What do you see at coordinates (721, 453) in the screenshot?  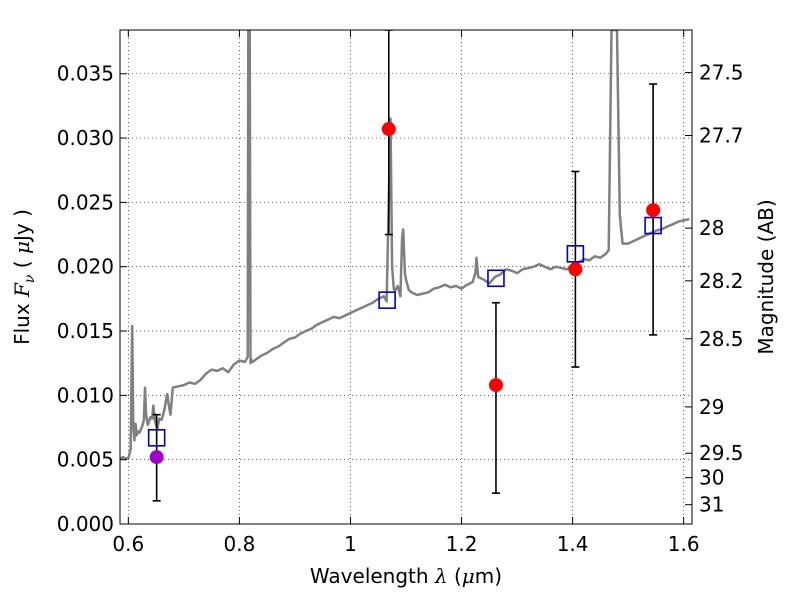 I see `y2-tick-label: 29.5` at bounding box center [721, 453].